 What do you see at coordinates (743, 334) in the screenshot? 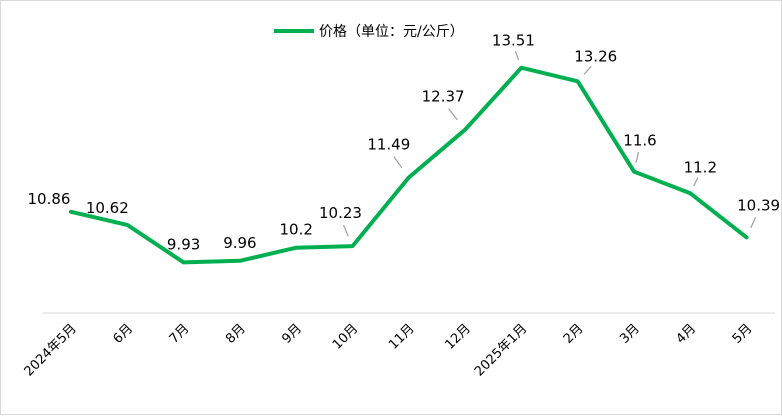
I see `x-tick-label: 5月` at bounding box center [743, 334].